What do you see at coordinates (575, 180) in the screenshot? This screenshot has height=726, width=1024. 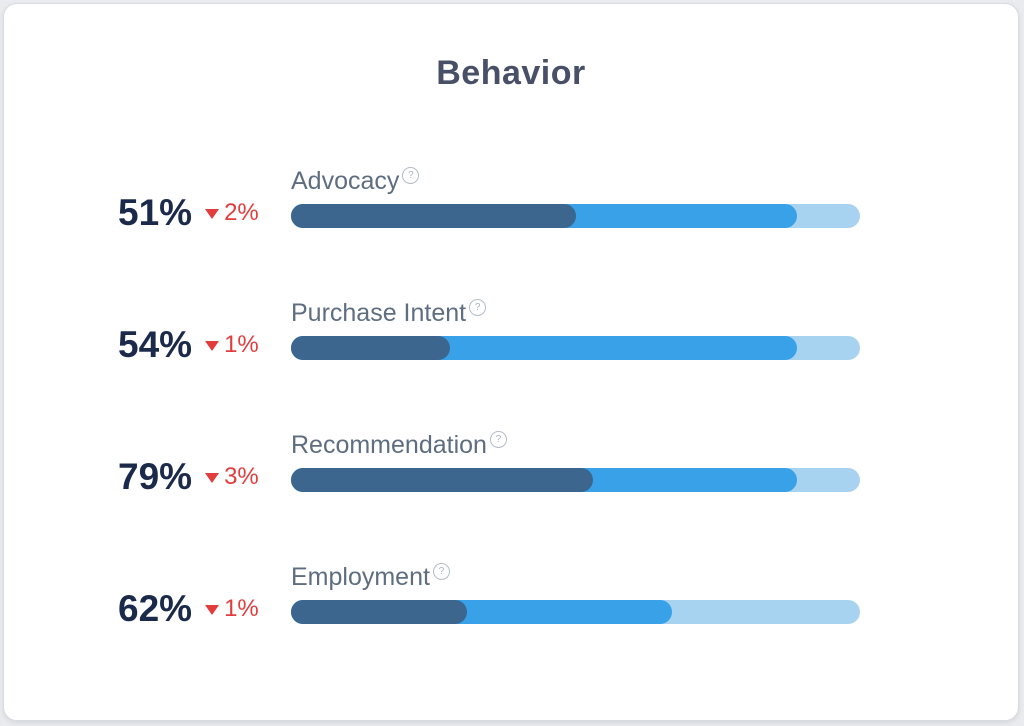 I see `metric-label: Advocacy?` at bounding box center [575, 180].